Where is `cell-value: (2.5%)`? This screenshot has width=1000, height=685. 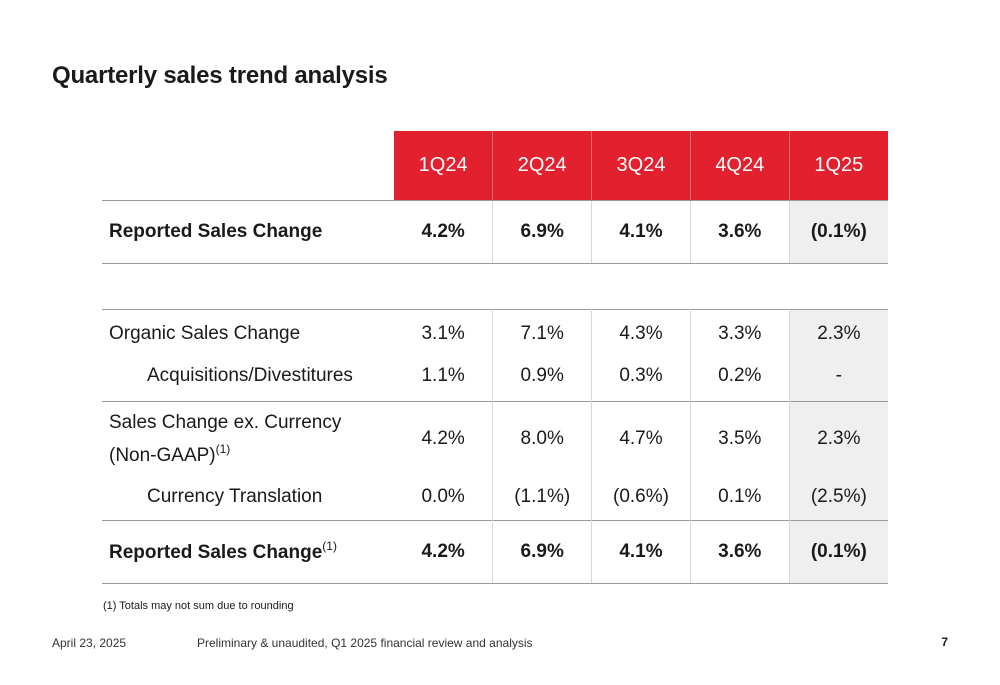
cell-value: (2.5%) is located at coordinates (838, 497).